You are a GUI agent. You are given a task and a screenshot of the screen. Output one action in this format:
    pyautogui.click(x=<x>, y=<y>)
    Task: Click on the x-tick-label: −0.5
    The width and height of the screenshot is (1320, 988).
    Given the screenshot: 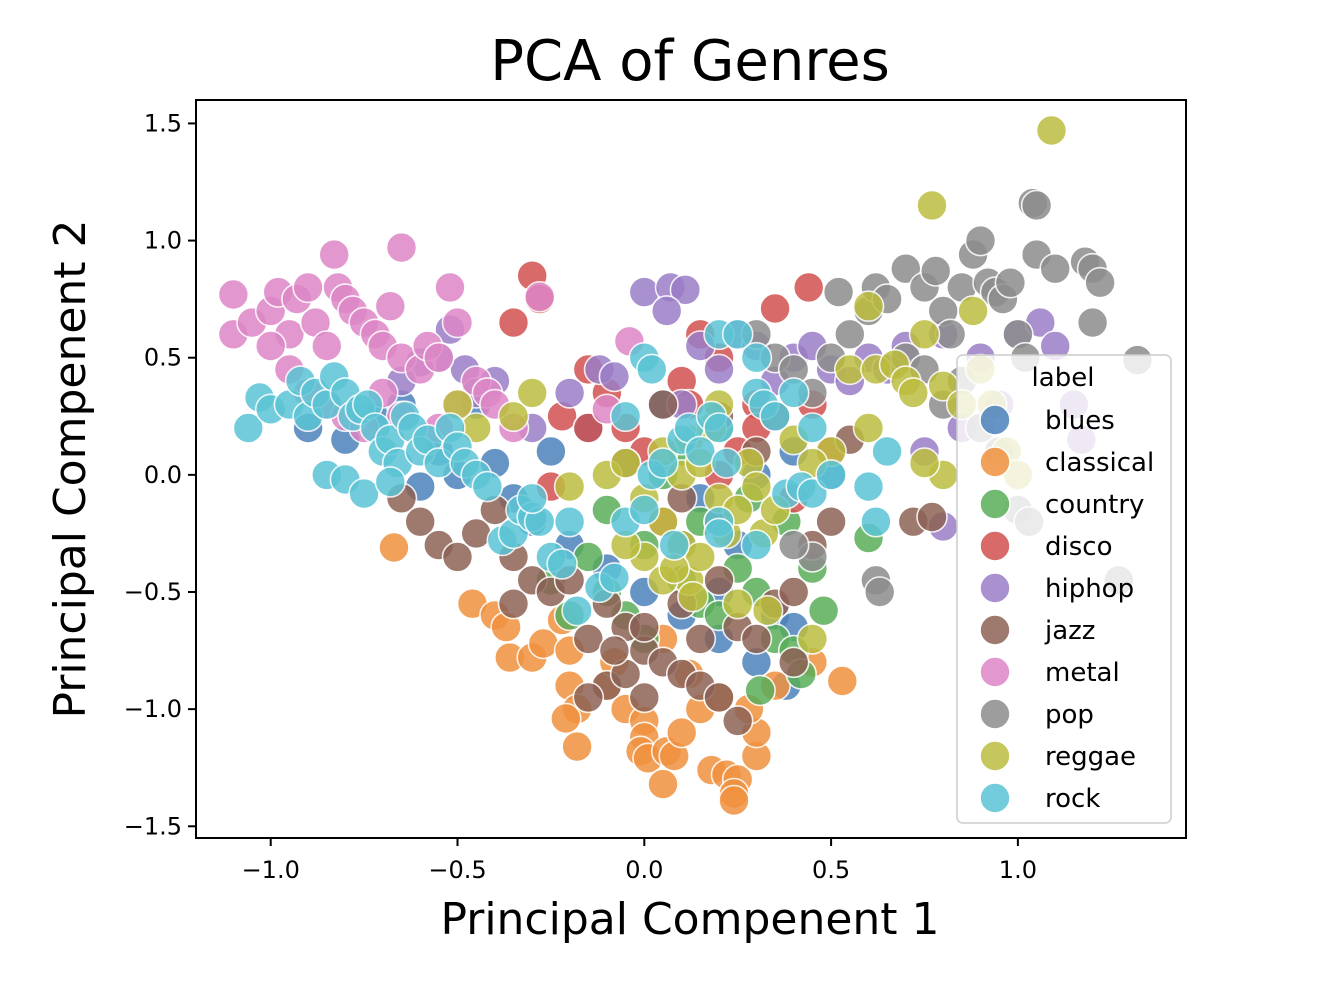 What is the action you would take?
    pyautogui.click(x=457, y=870)
    